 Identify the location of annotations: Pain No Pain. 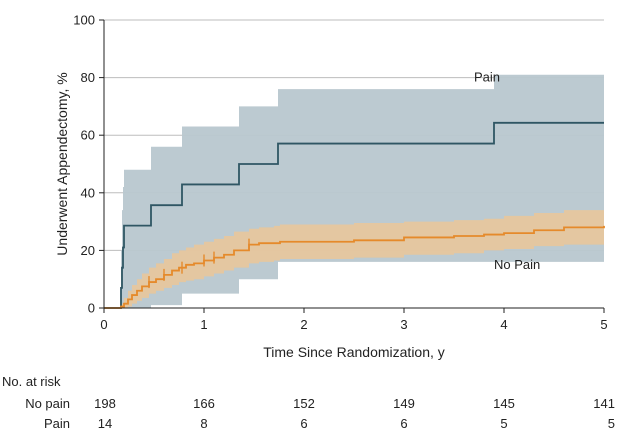
(507, 171).